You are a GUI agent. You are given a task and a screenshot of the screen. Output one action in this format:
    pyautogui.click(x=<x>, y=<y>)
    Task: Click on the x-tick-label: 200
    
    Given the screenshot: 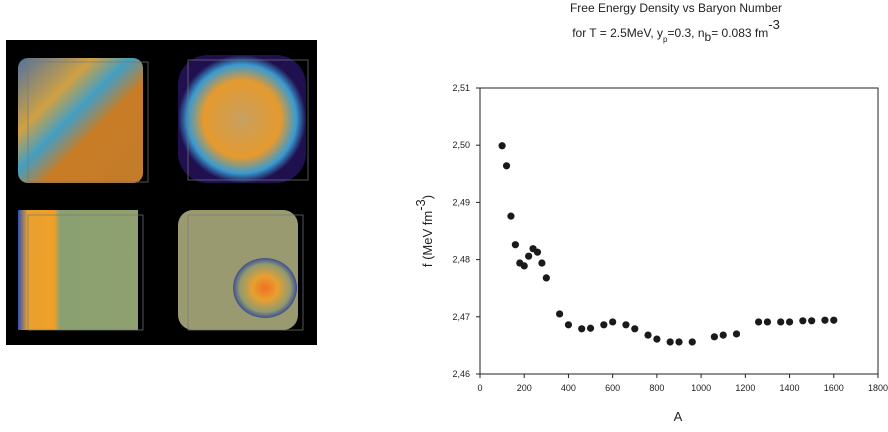 What is the action you would take?
    pyautogui.click(x=524, y=388)
    